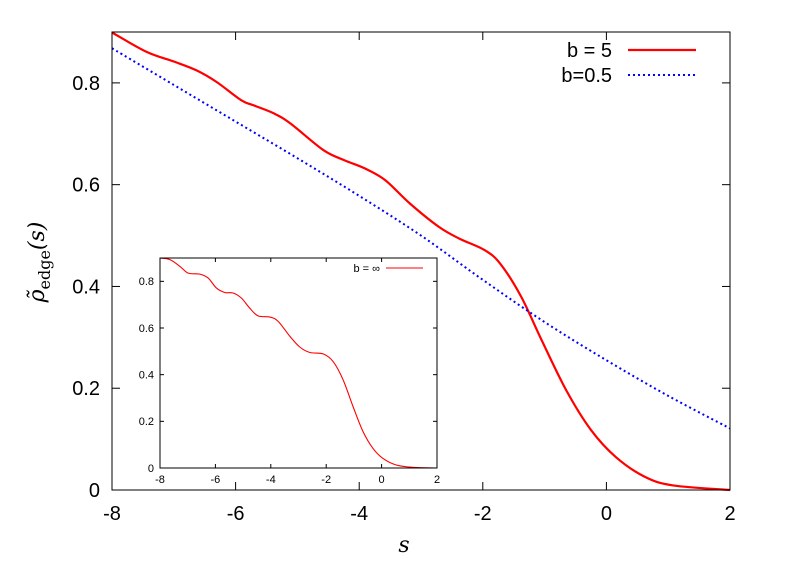 The height and width of the screenshot is (565, 789). I want to click on x-axis-label: s, so click(403, 545).